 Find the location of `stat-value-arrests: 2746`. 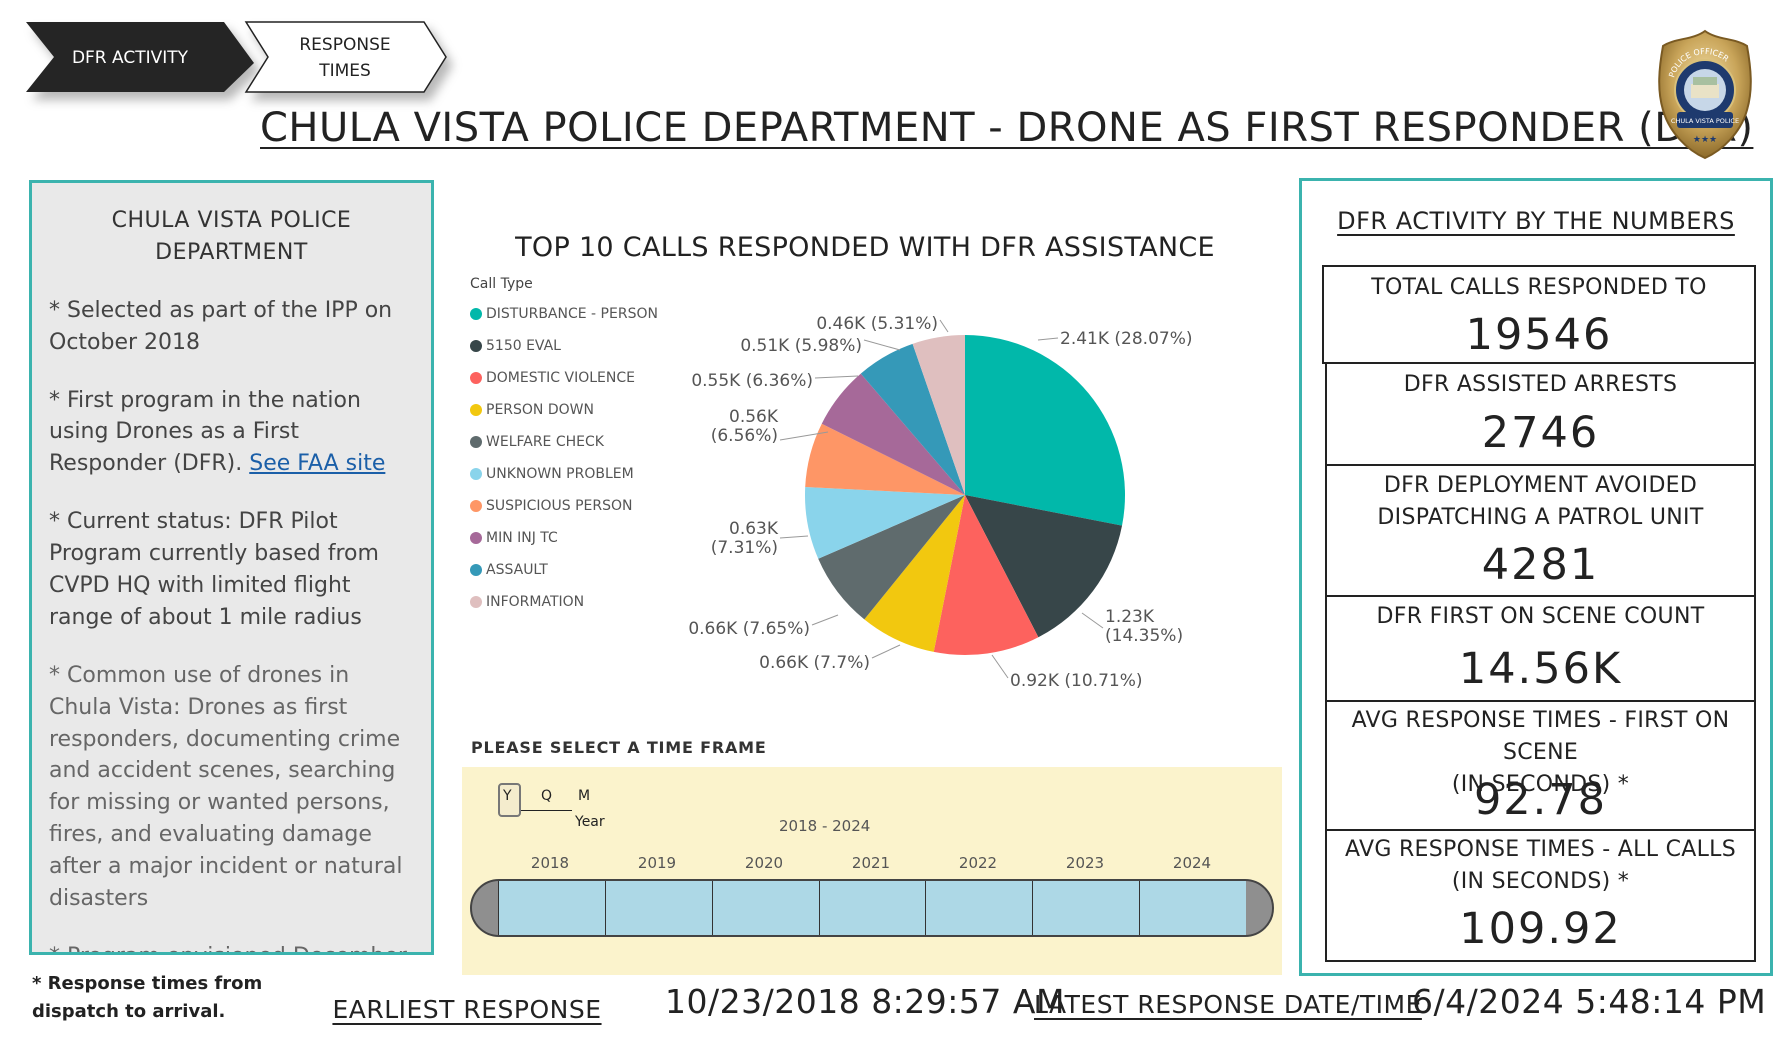

stat-value-arrests: 2746 is located at coordinates (1540, 433).